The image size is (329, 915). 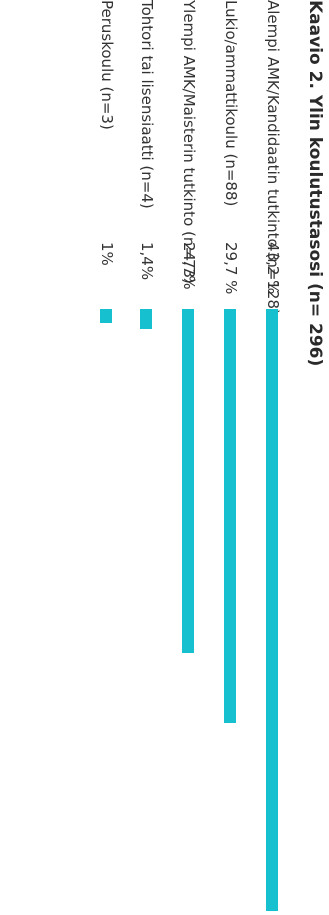 What do you see at coordinates (315, 183) in the screenshot?
I see `chart-title: Kaavio 2. Ylin koulutustasosi (n= 296)` at bounding box center [315, 183].